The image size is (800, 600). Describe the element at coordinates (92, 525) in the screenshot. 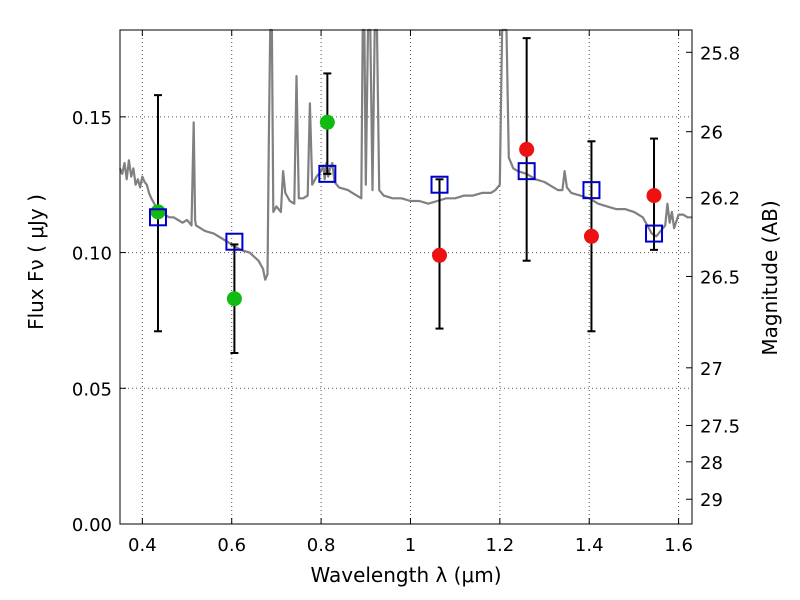

I see `y-tick-label: 0.00` at that location.